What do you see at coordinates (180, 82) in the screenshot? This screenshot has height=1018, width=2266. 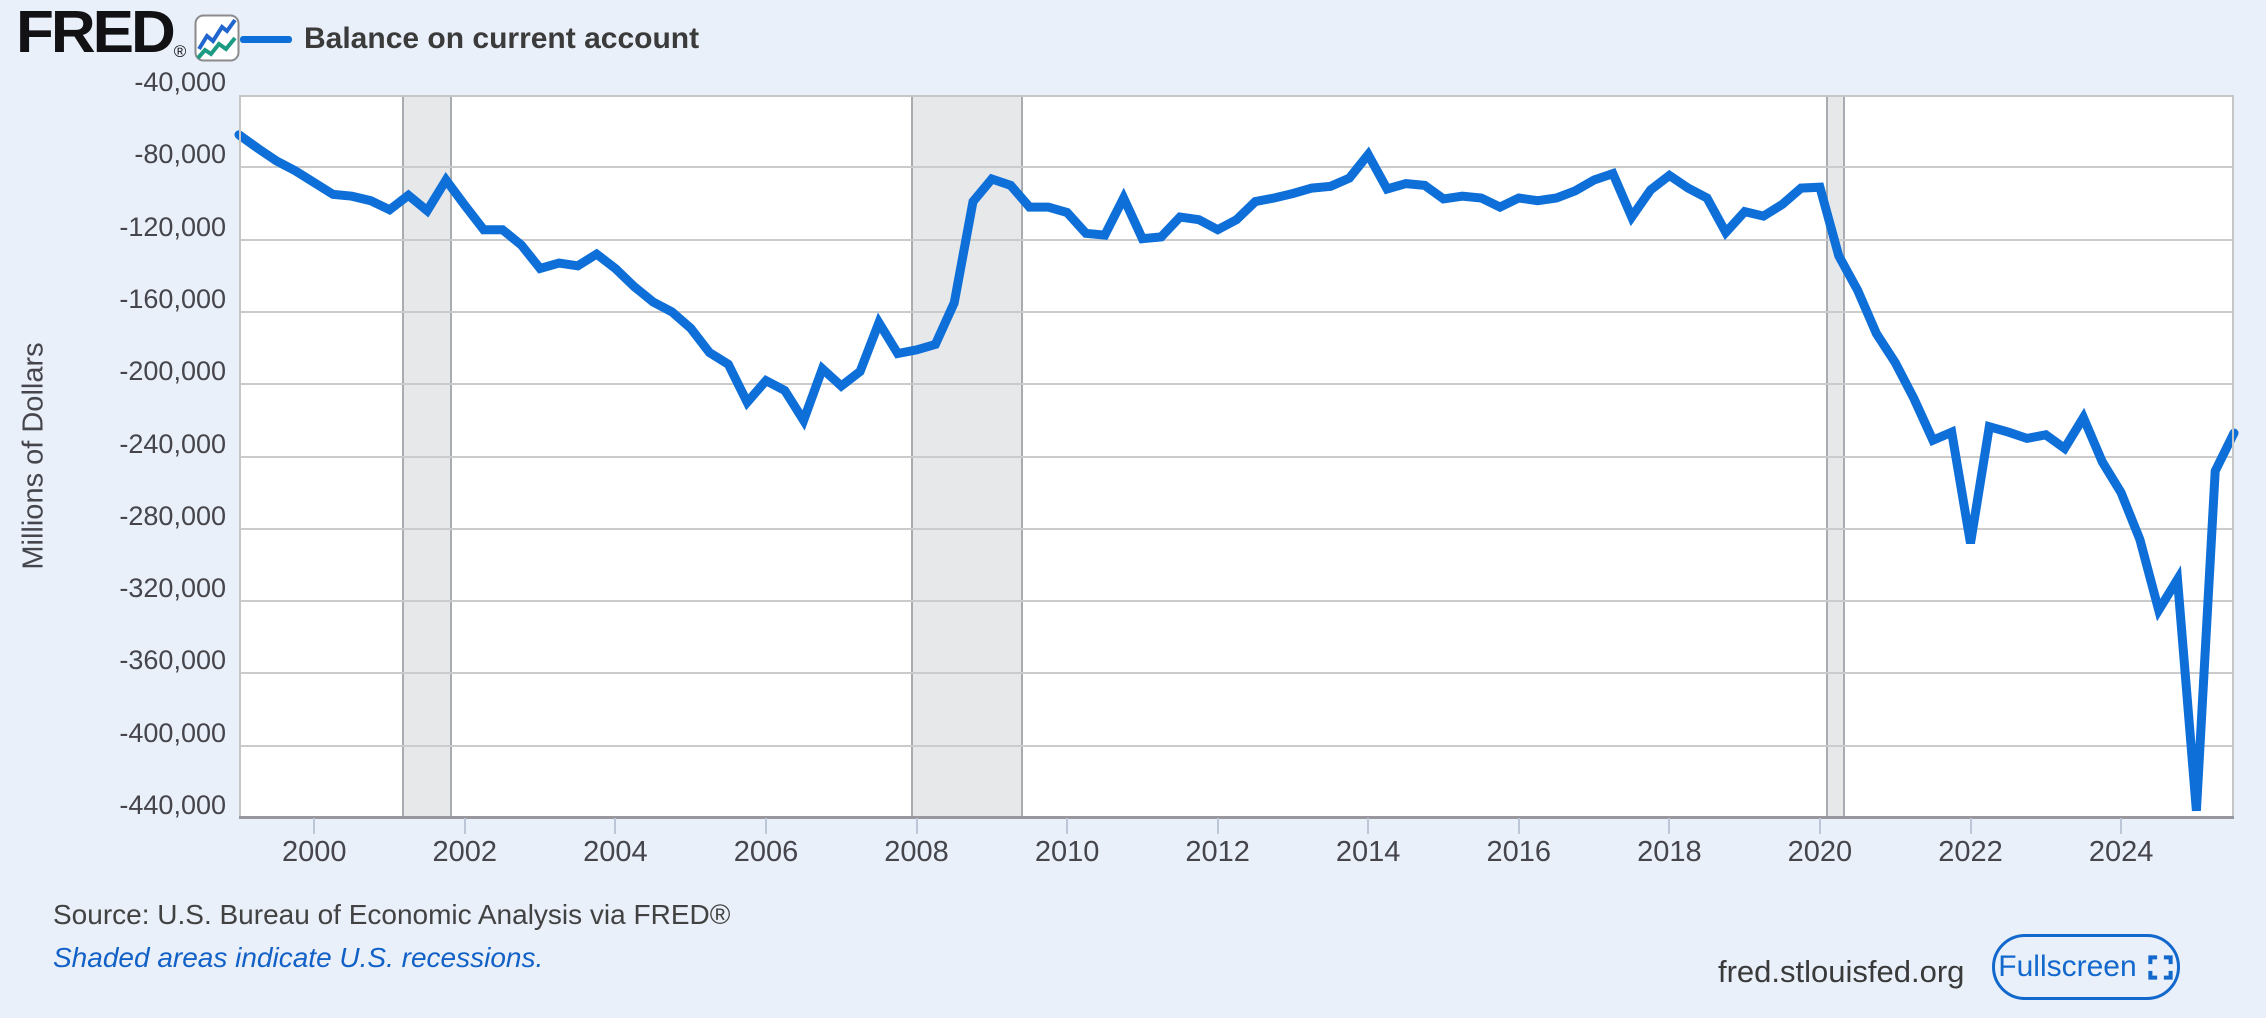 I see `y-tick-label: -40,000` at bounding box center [180, 82].